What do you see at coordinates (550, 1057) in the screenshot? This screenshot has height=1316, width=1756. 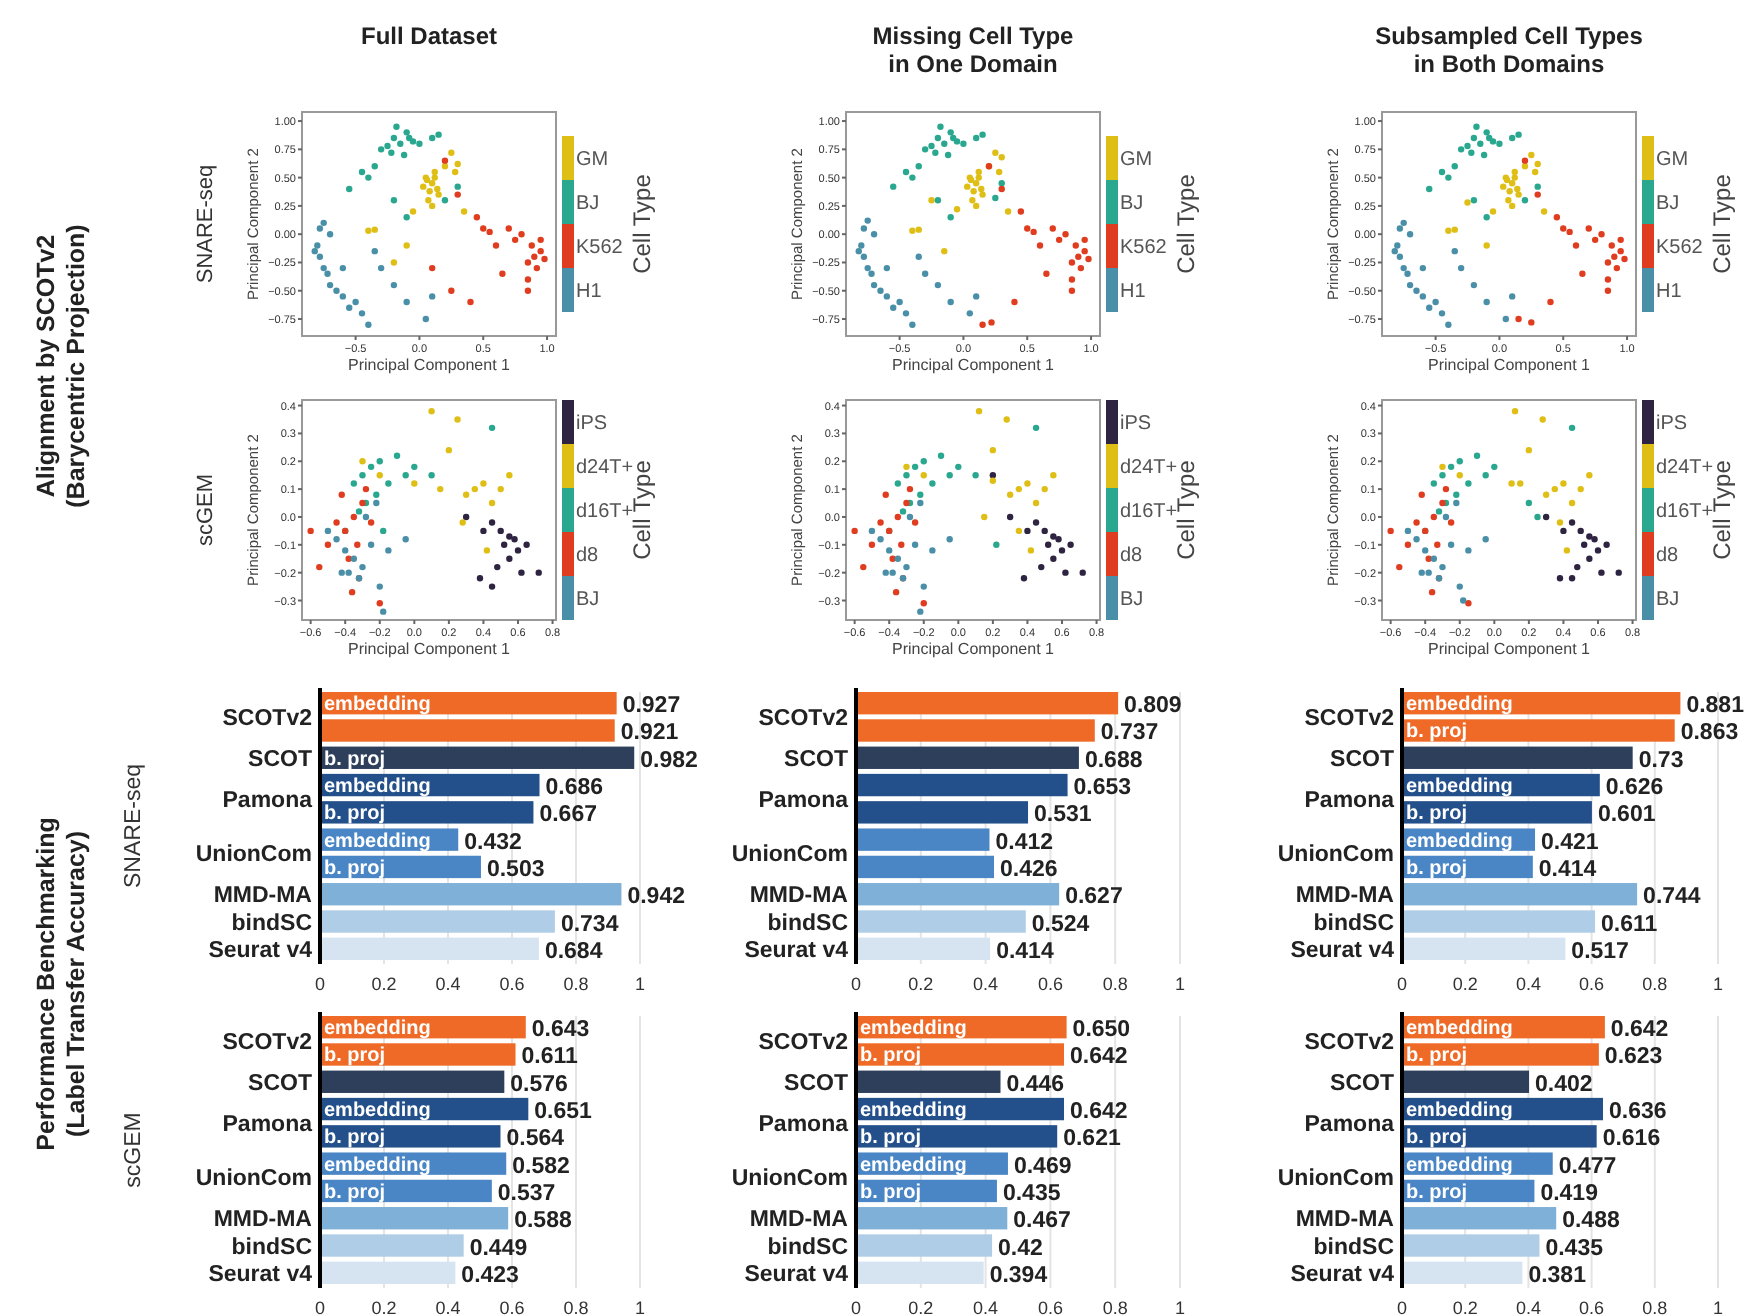 I see `data-label: 0.611` at bounding box center [550, 1057].